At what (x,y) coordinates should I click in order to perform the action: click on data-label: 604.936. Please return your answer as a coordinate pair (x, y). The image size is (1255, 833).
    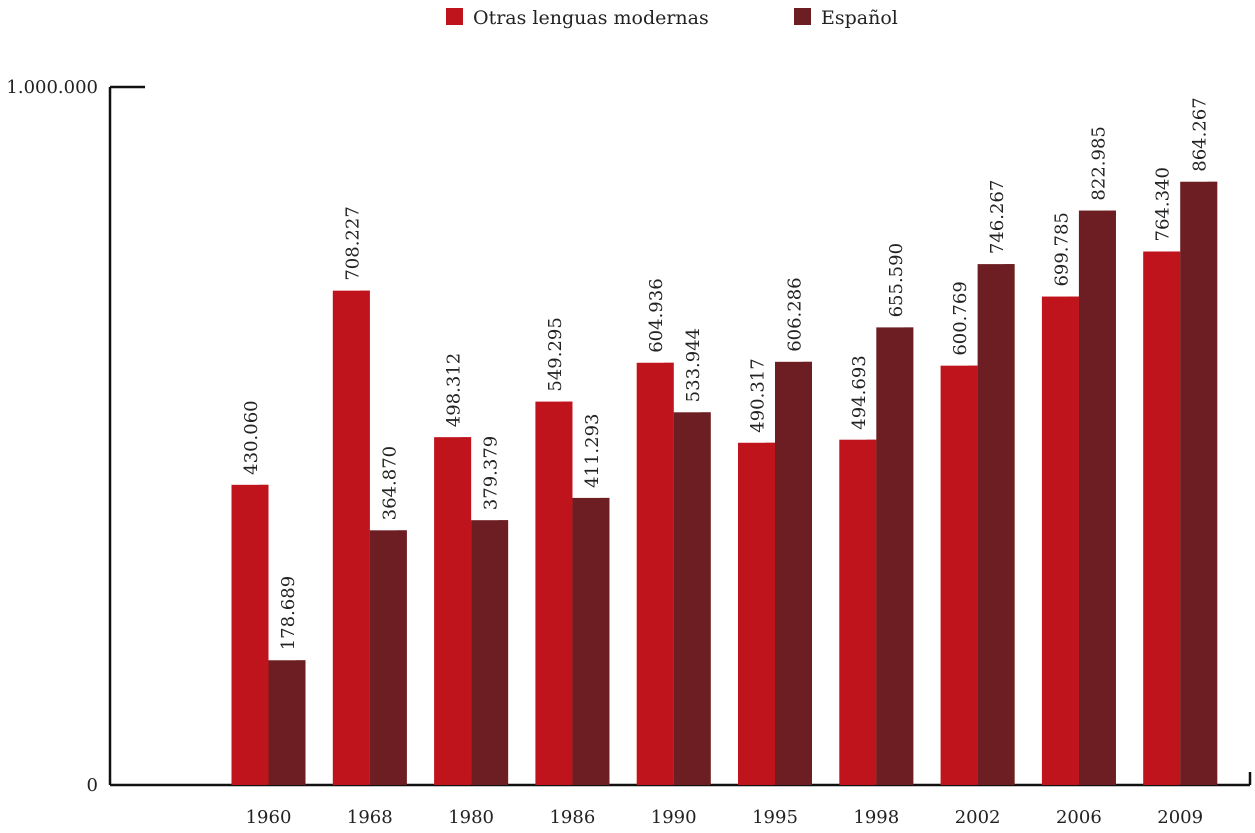
    Looking at the image, I should click on (656, 315).